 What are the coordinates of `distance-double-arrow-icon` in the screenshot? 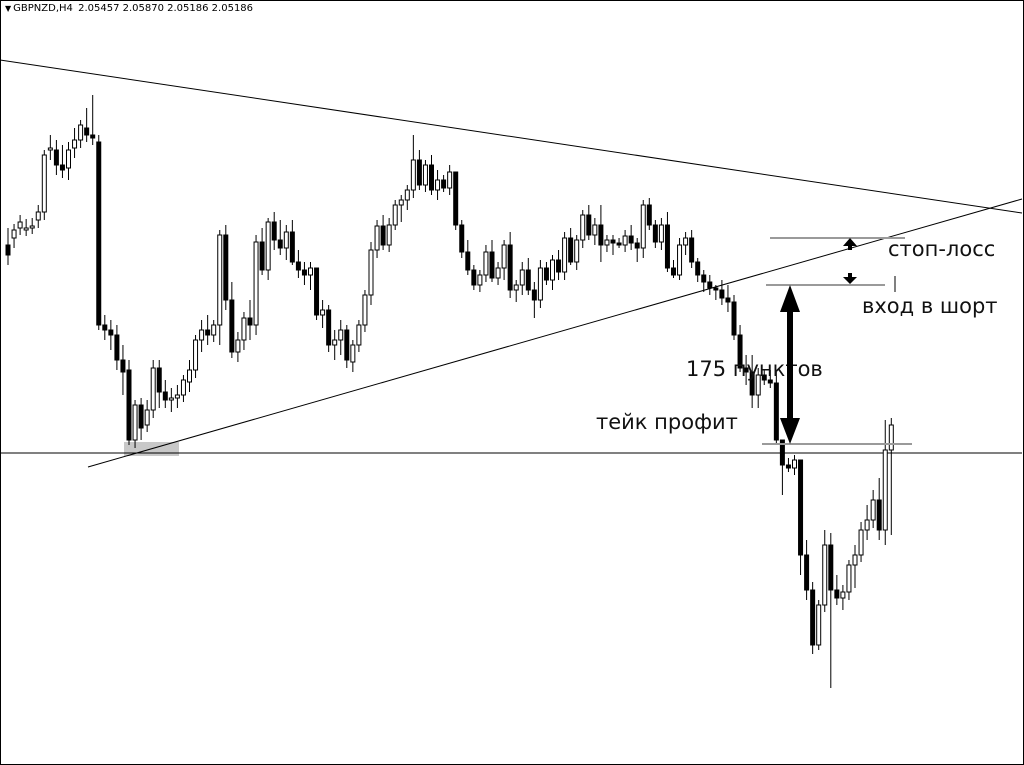 It's located at (790, 364).